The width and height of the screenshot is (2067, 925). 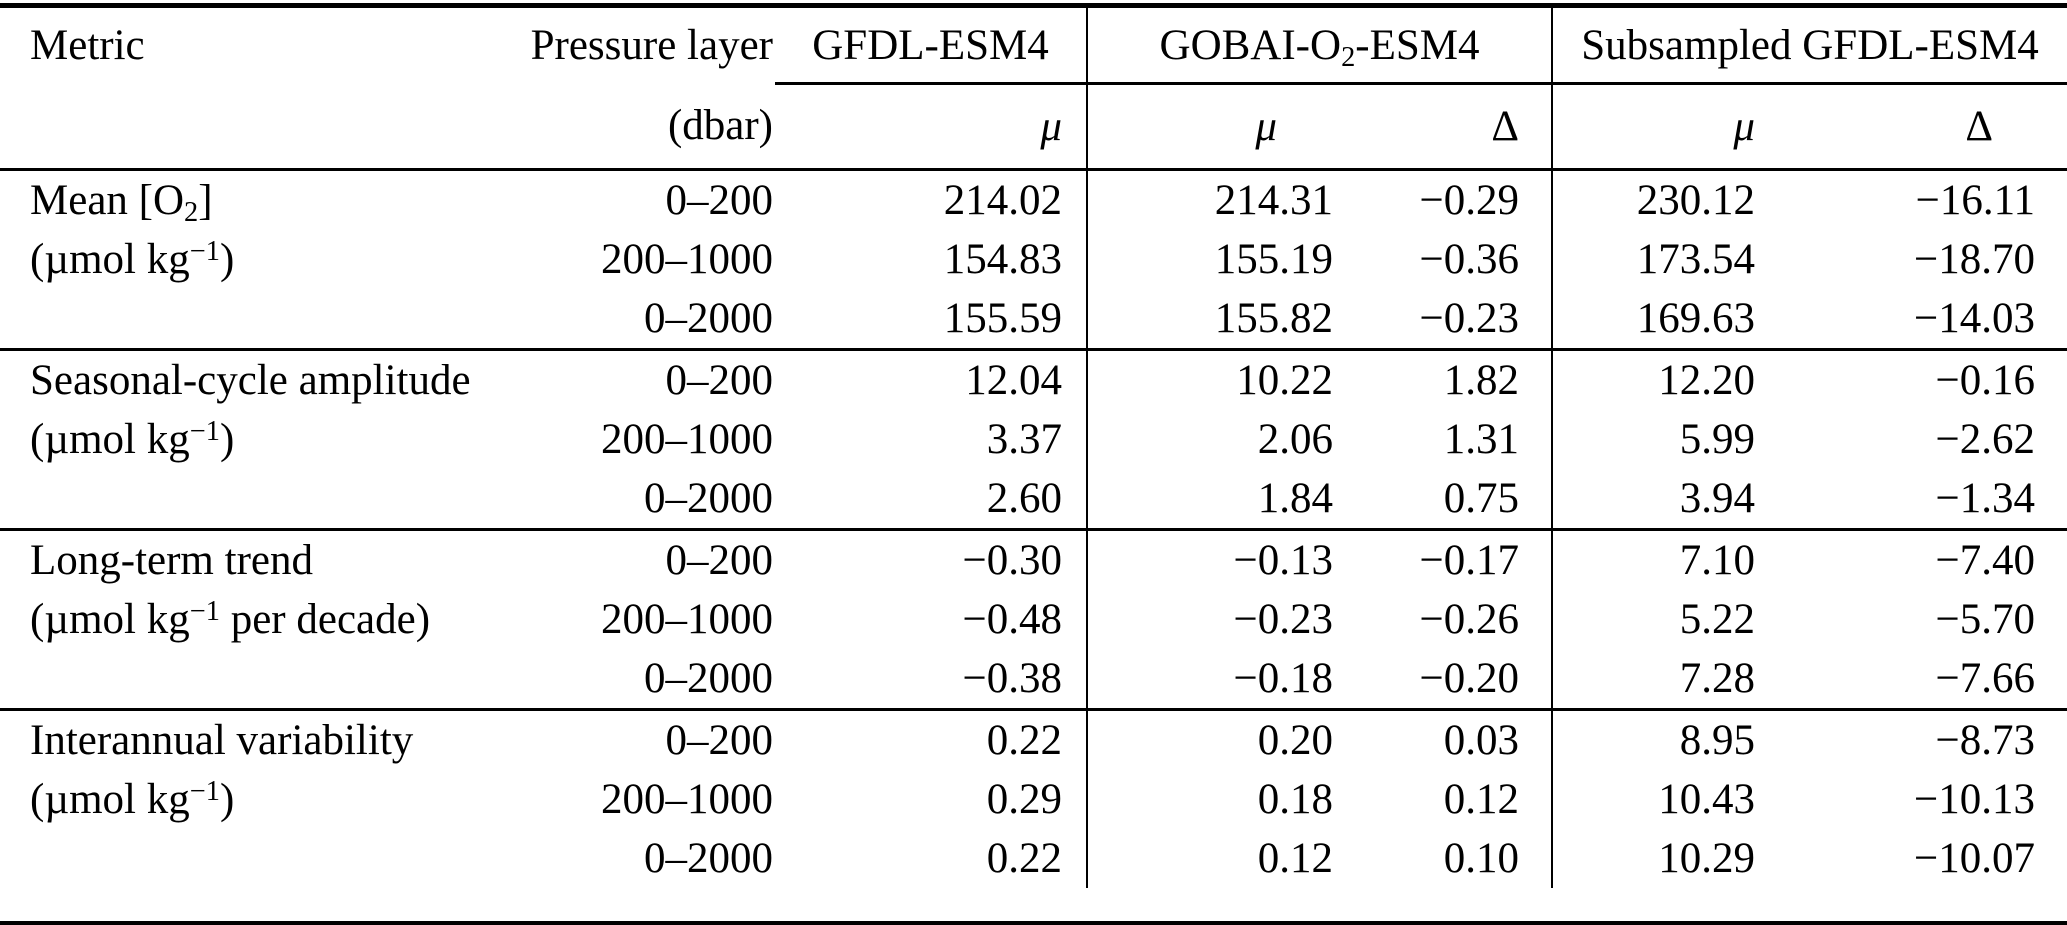 I want to click on metric-label: Seasonal-cycle amplitude, so click(x=262, y=379).